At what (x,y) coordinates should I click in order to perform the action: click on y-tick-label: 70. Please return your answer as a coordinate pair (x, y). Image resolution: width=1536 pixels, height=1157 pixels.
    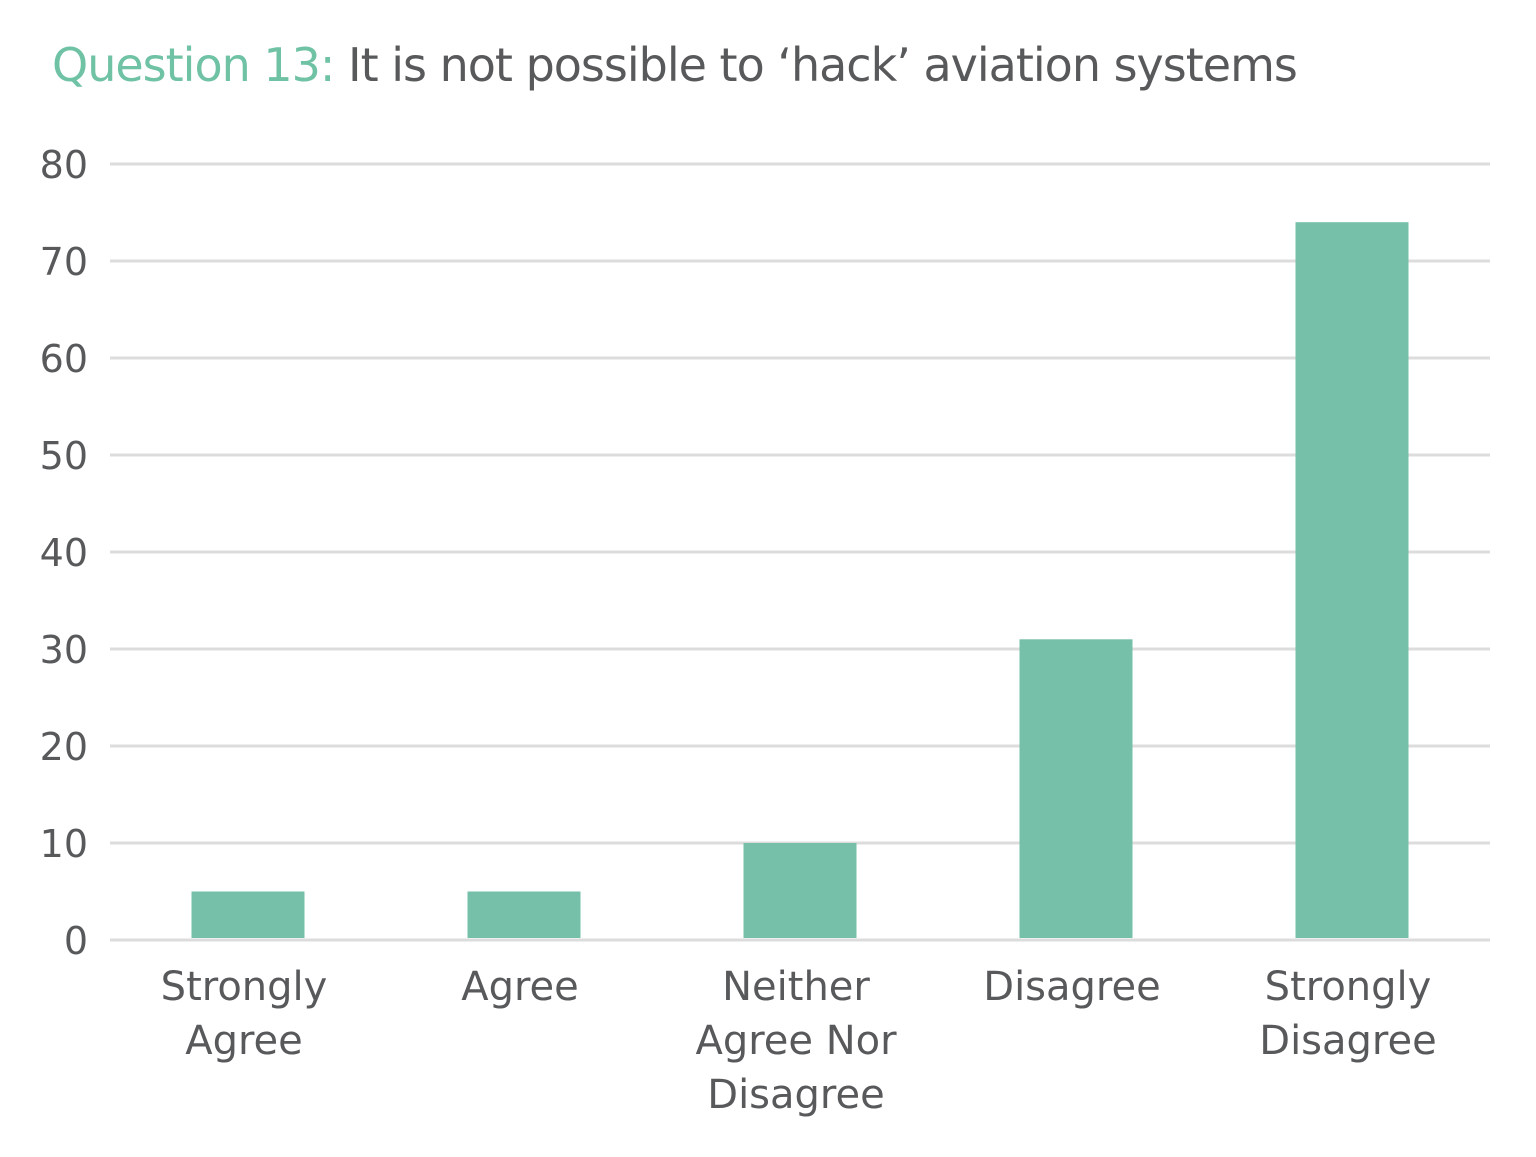
    Looking at the image, I should click on (64, 262).